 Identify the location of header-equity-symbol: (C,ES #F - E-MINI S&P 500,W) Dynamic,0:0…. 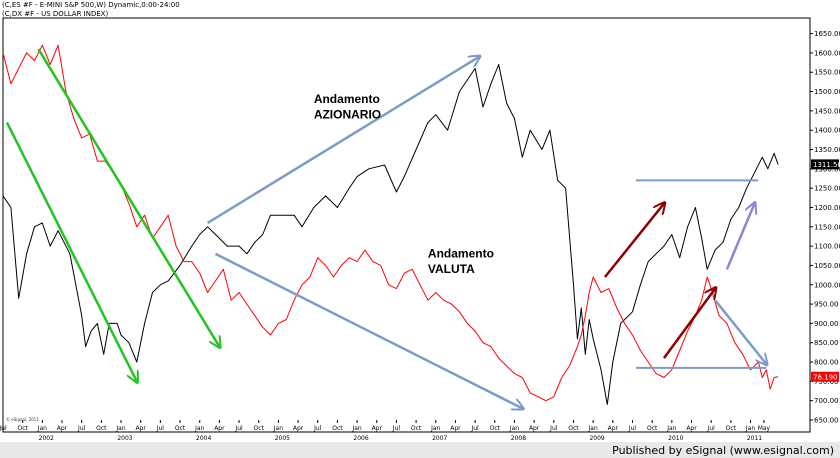
(91, 5).